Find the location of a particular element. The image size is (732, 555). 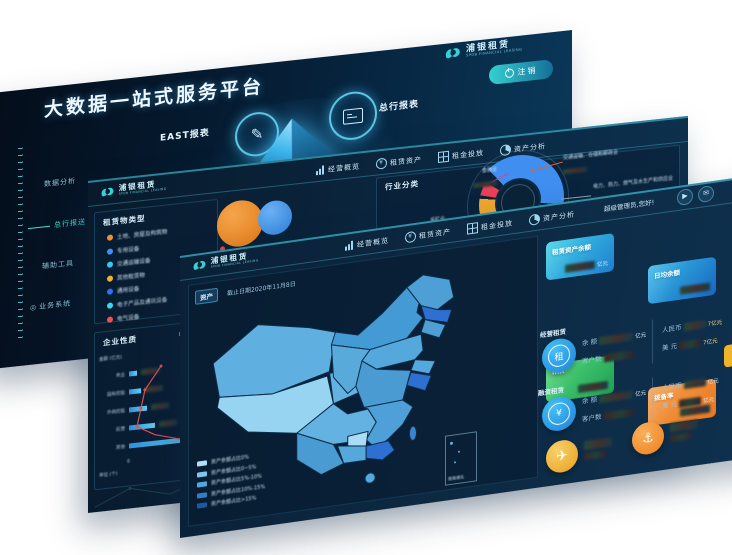

sidebar-item-business-system: ◎ 业务系统 is located at coordinates (51, 305).